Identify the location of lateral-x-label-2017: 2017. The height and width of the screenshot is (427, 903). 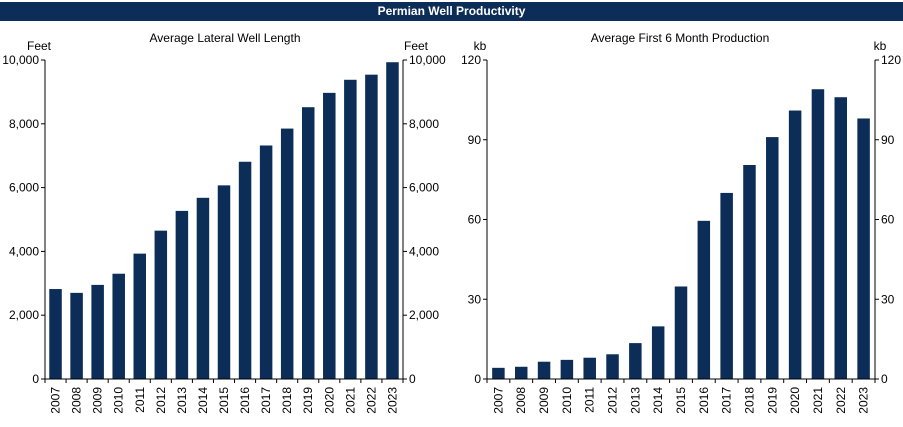
(266, 400).